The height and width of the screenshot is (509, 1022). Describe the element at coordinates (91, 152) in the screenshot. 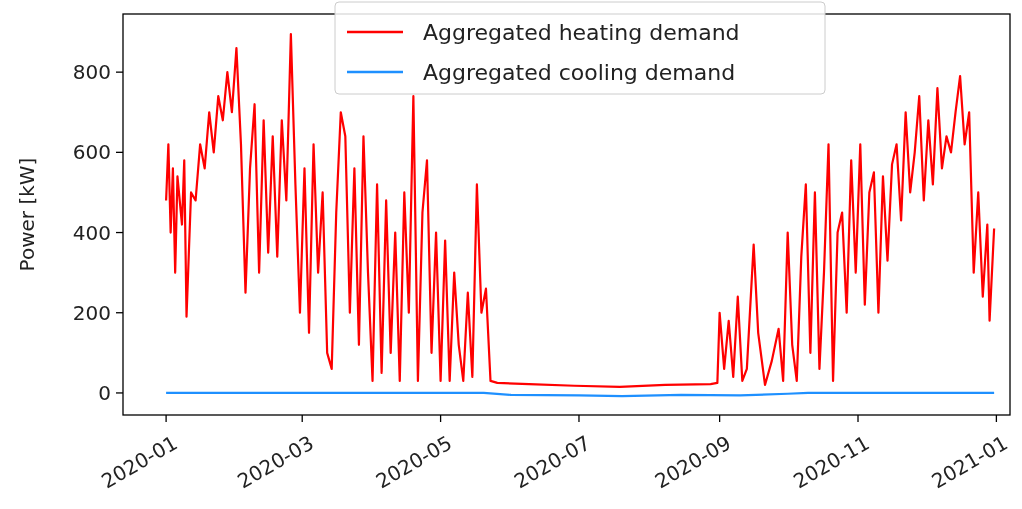

I see `y-tick-label: 600` at that location.